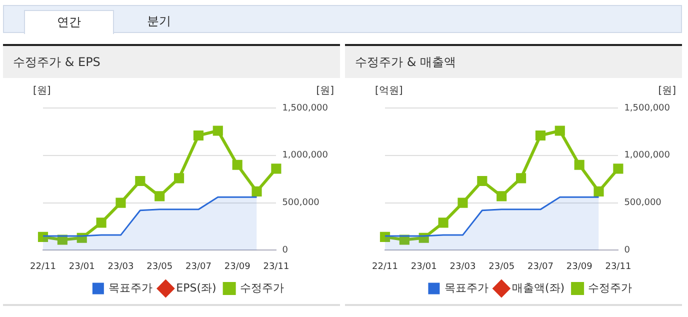 This screenshot has height=317, width=688. Describe the element at coordinates (42, 91) in the screenshot. I see `y-axis-title: [원]` at that location.